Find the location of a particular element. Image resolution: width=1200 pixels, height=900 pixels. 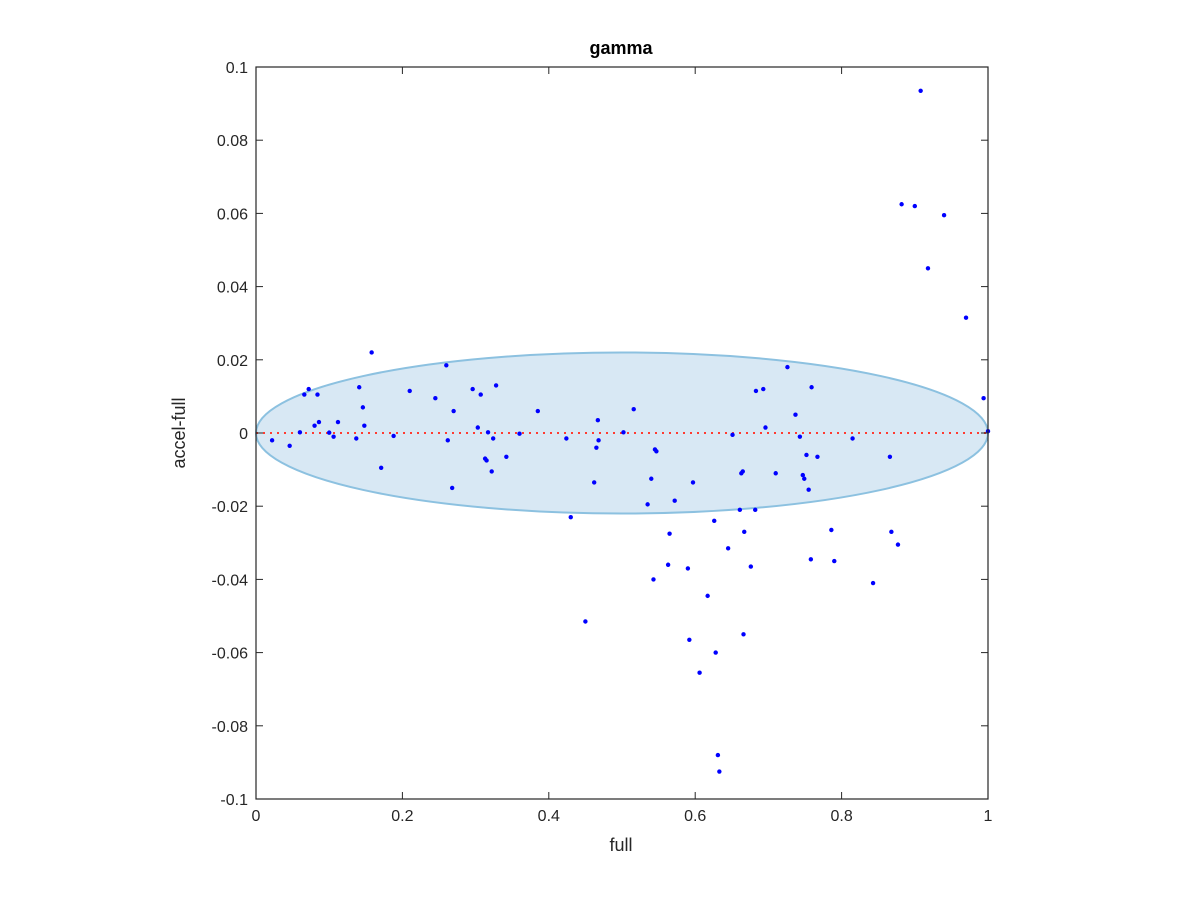

x-tick-label: 0.2 is located at coordinates (402, 816).